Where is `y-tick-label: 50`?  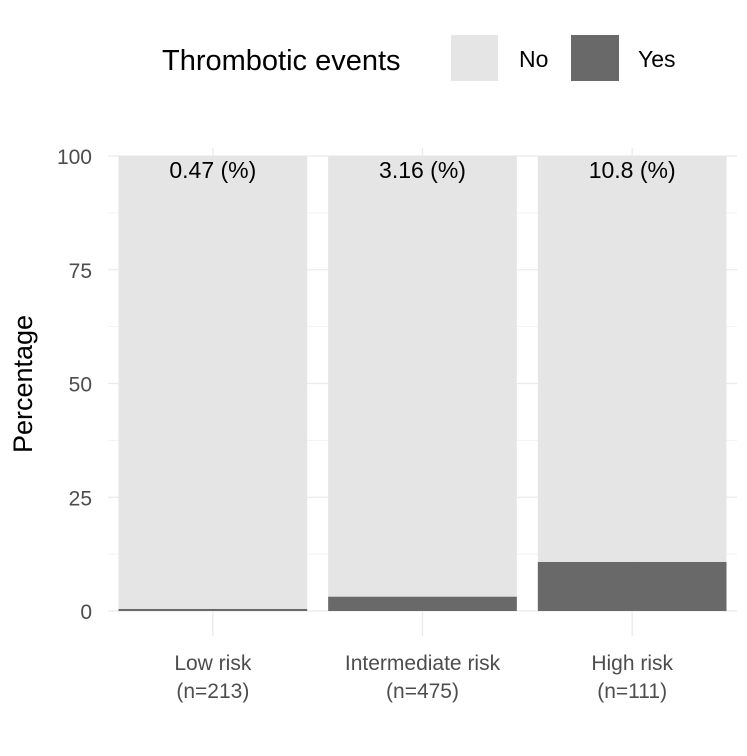
y-tick-label: 50 is located at coordinates (80, 385).